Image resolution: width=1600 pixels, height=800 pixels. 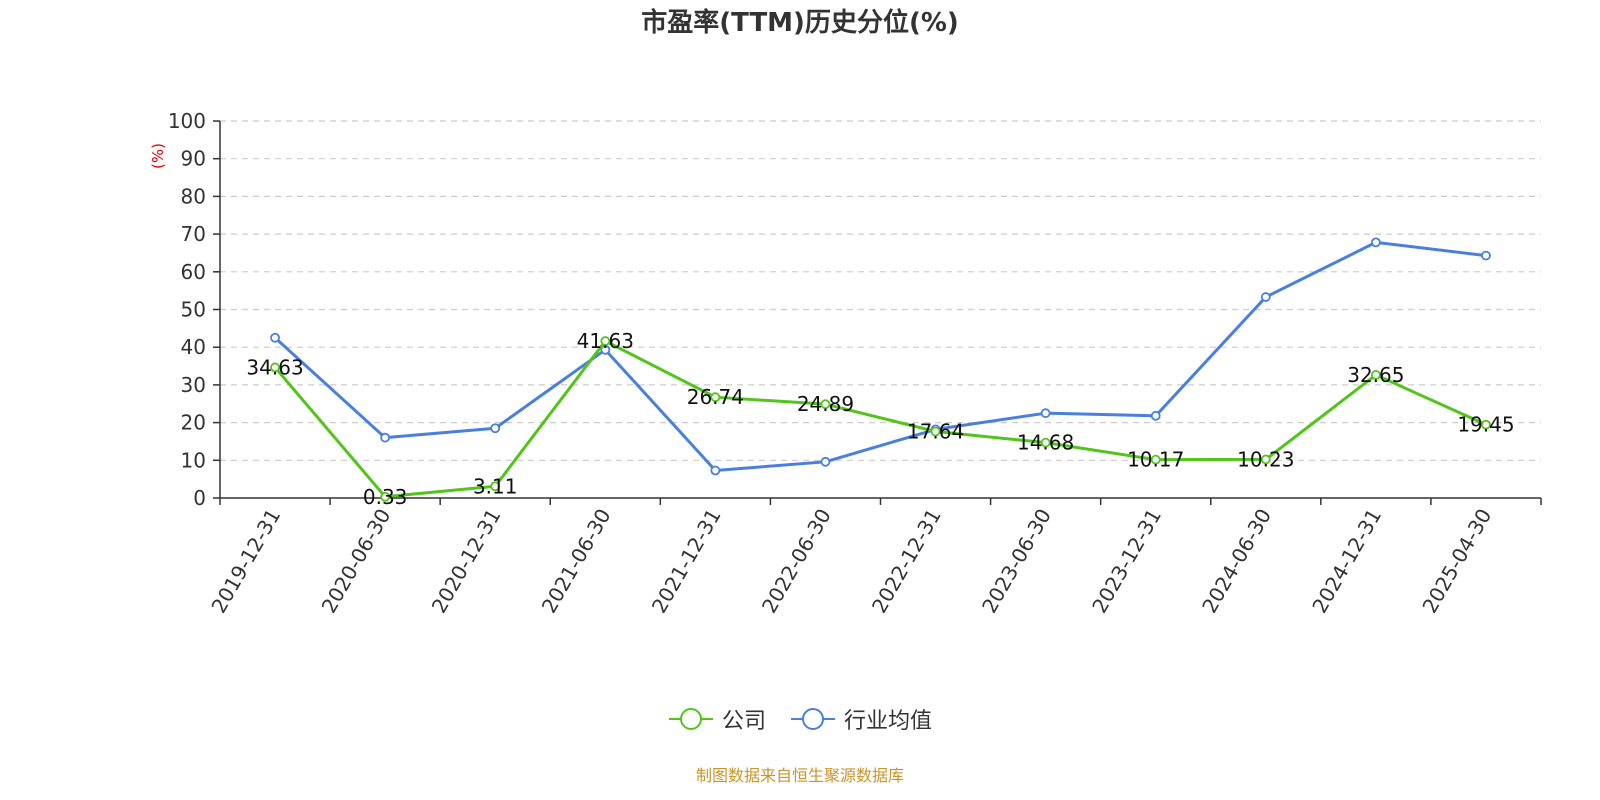 I want to click on source-note: 制图数据来自恒生聚源数据库, so click(x=799, y=775).